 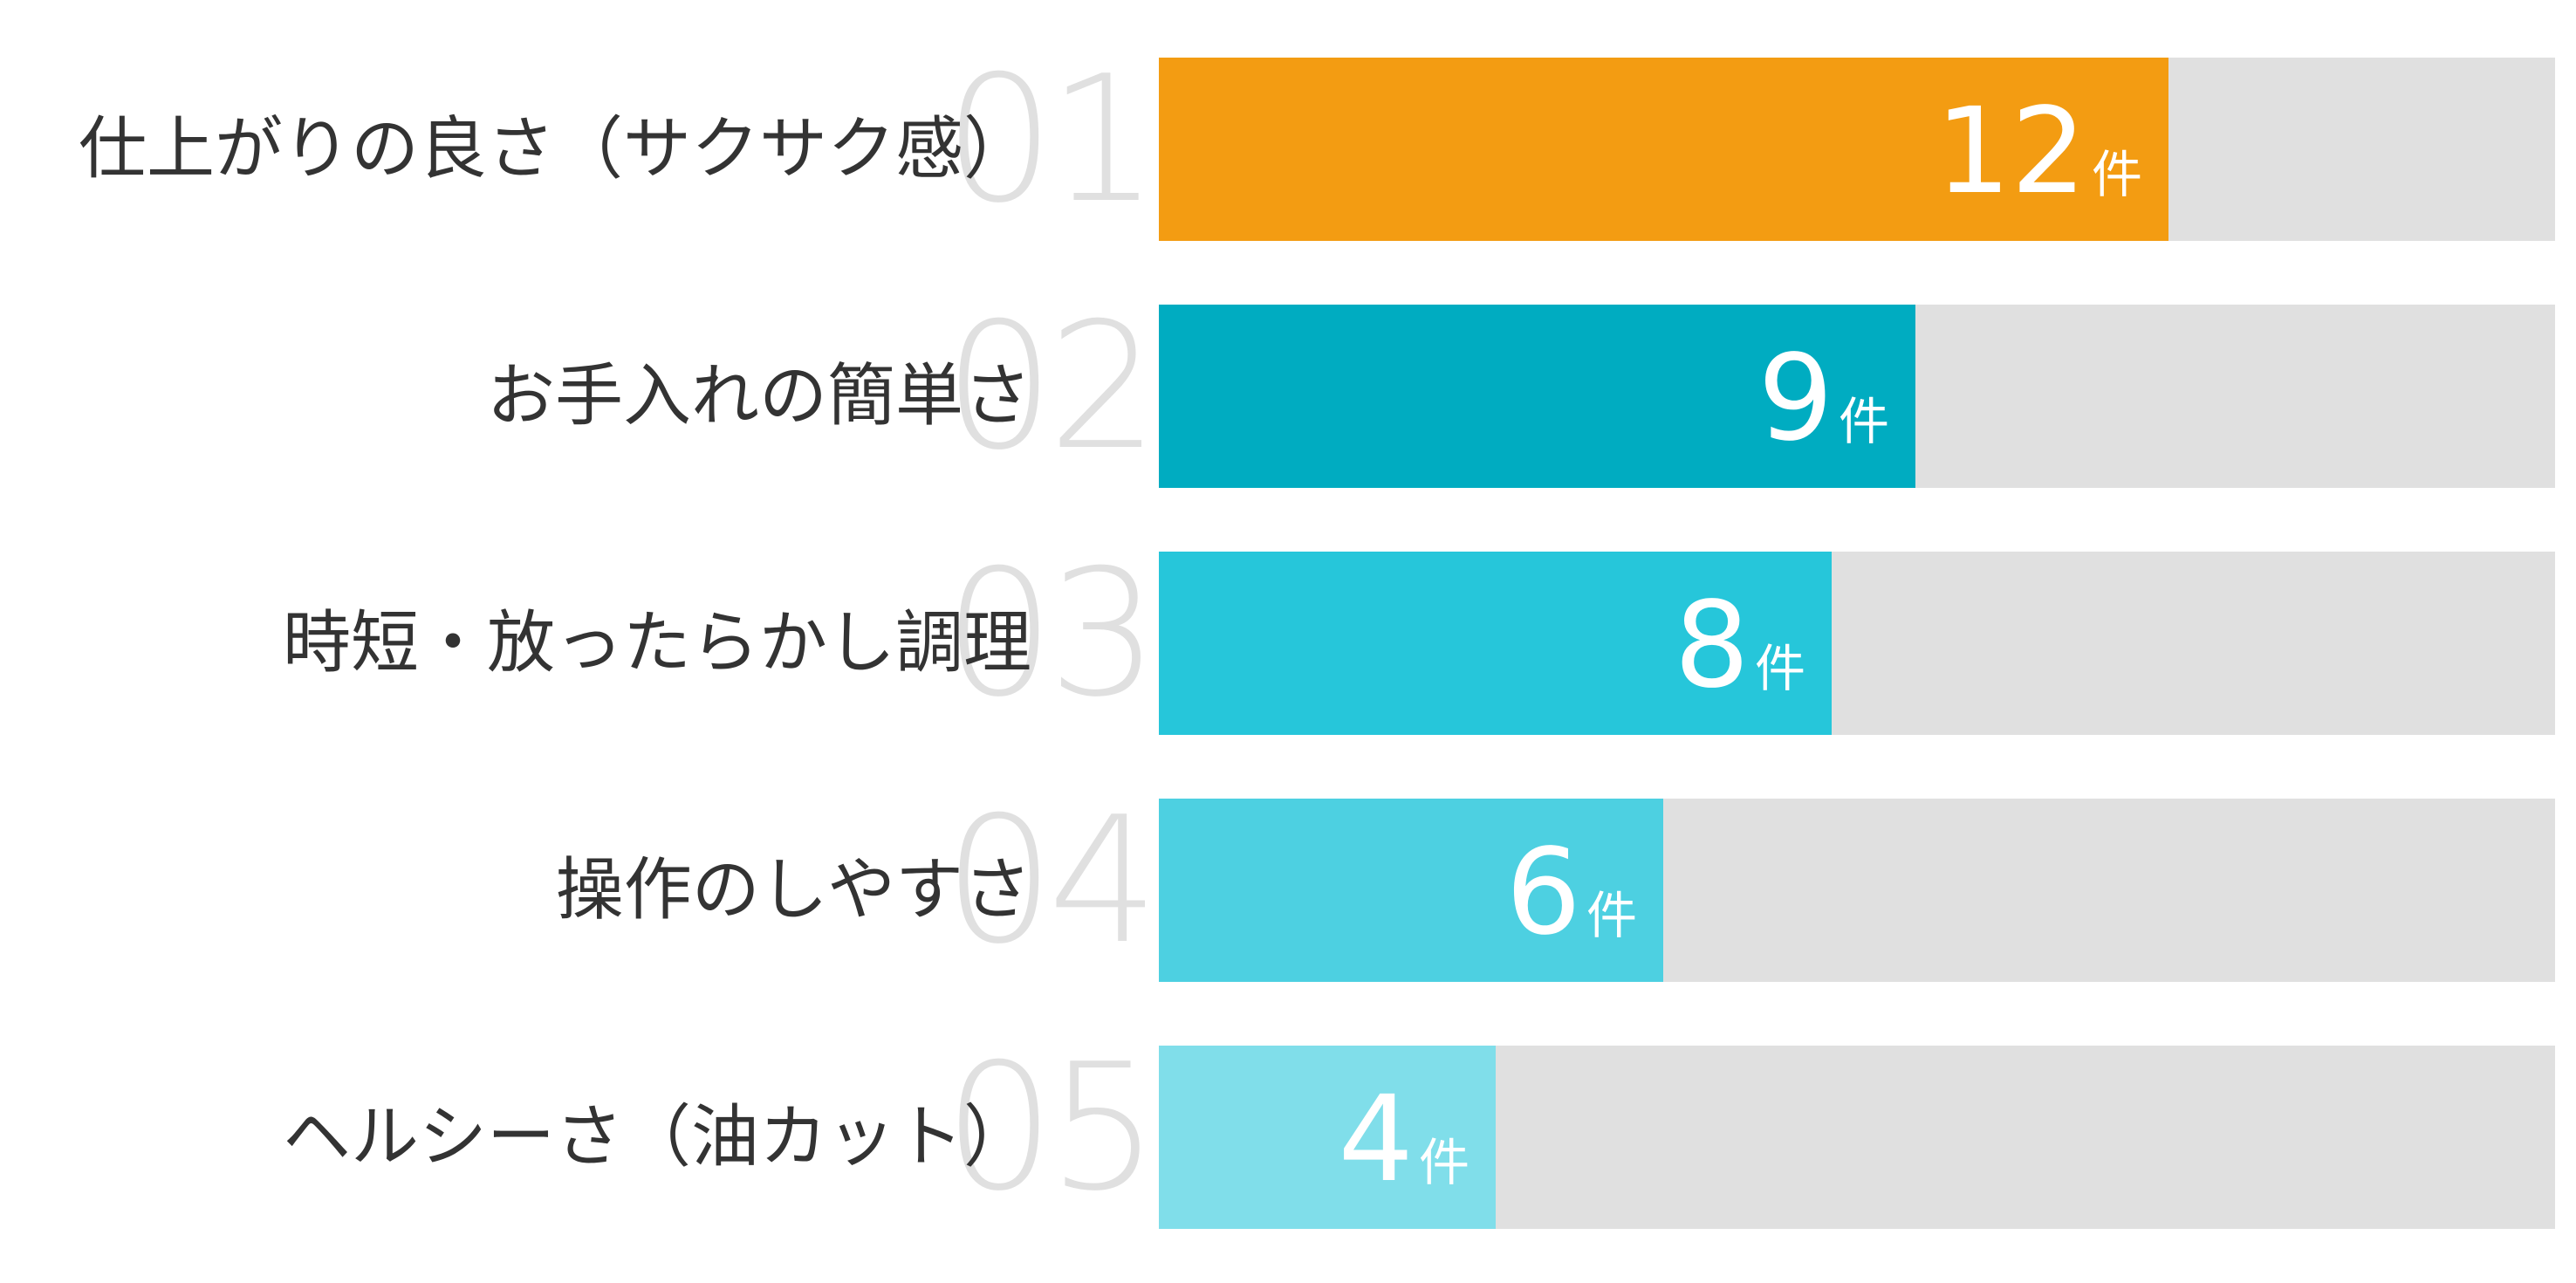 I want to click on category-label: ヘルシーさ（油カット）, so click(x=656, y=1138).